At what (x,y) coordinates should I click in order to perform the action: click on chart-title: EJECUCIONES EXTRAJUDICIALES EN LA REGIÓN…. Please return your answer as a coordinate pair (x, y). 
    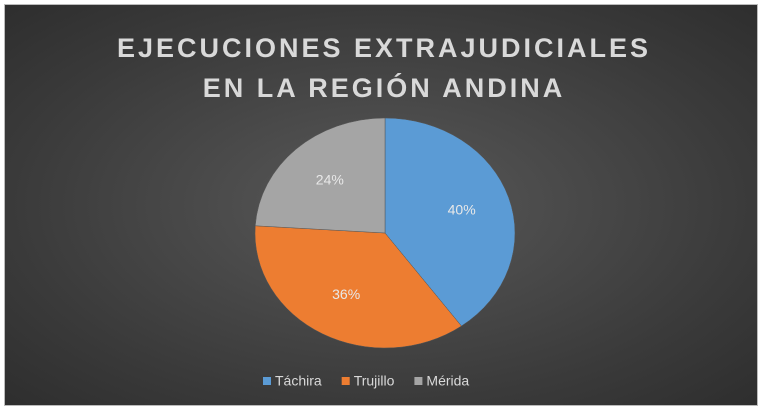
    Looking at the image, I should click on (384, 68).